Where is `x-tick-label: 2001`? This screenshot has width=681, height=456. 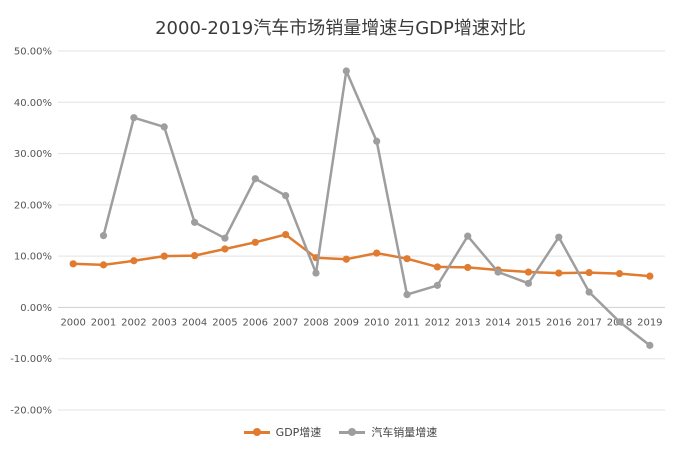 x-tick-label: 2001 is located at coordinates (103, 322).